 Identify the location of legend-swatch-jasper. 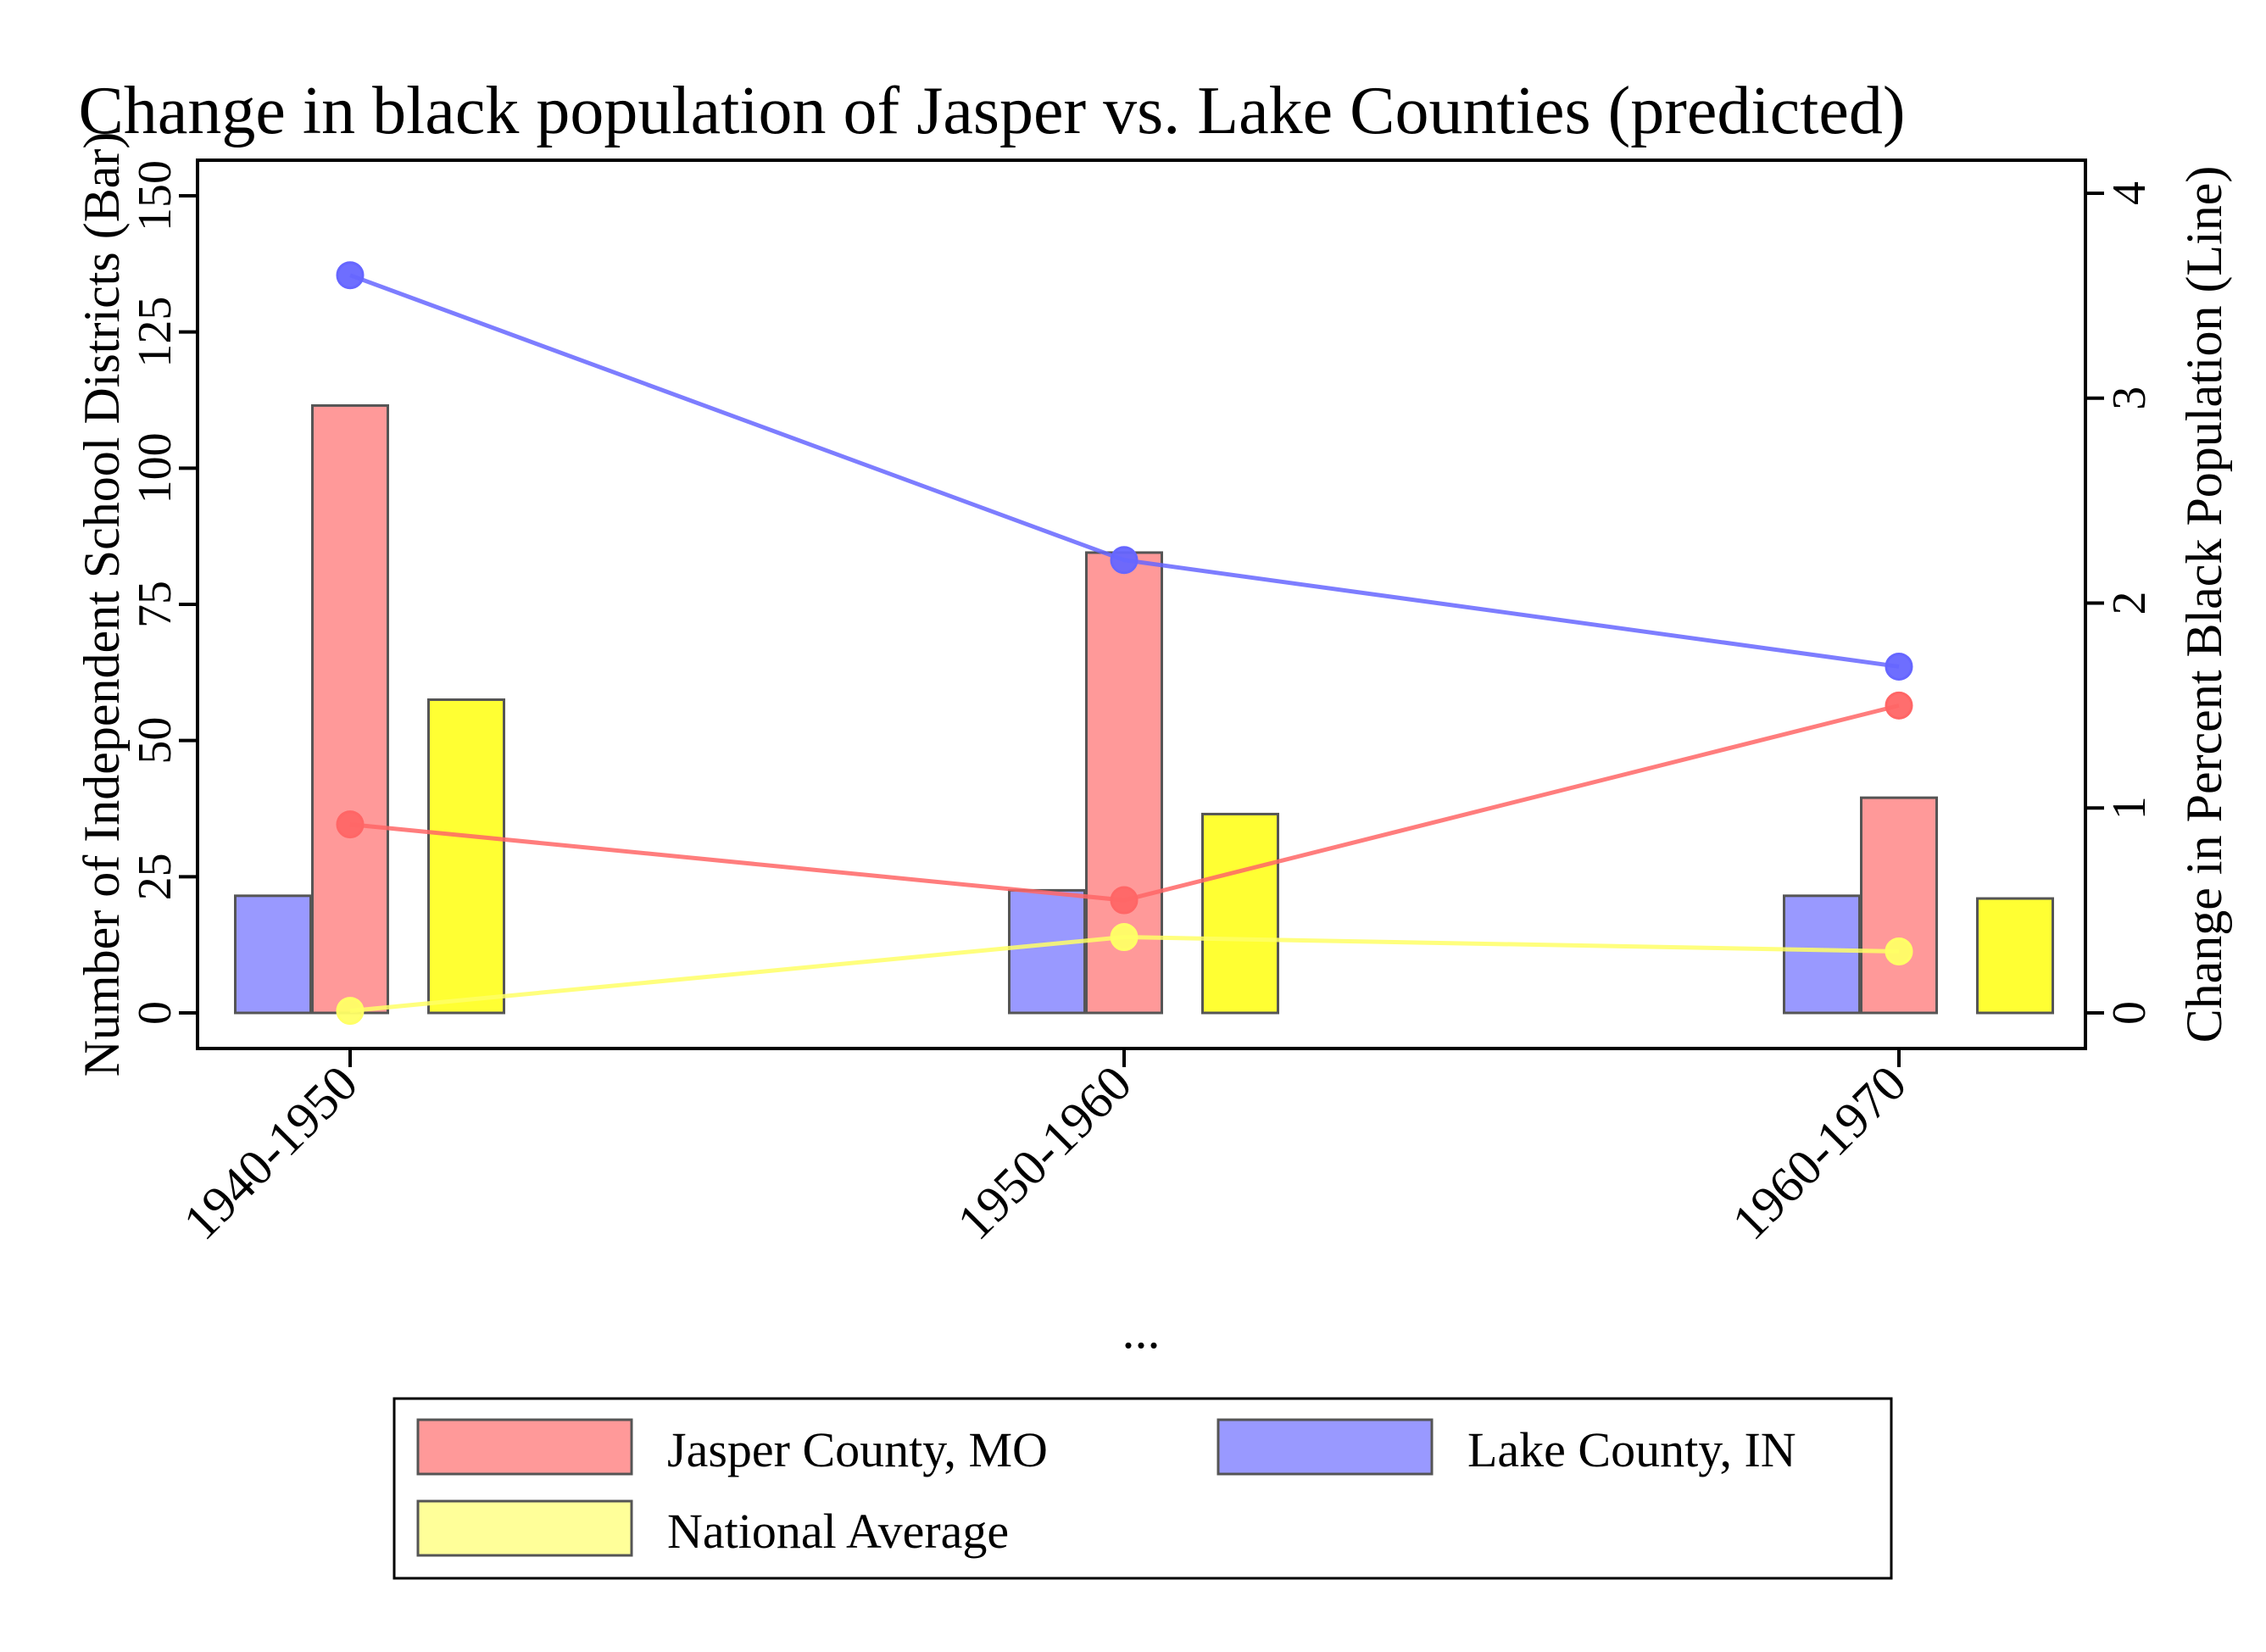
(524, 1447).